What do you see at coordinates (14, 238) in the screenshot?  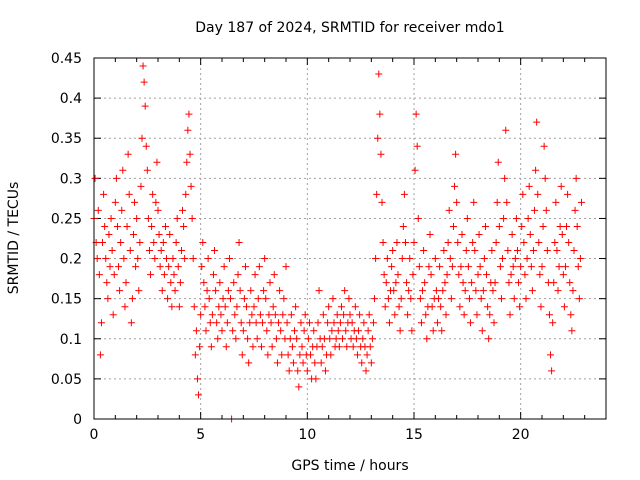 I see `y-axis-label: SRMTID / TECUs` at bounding box center [14, 238].